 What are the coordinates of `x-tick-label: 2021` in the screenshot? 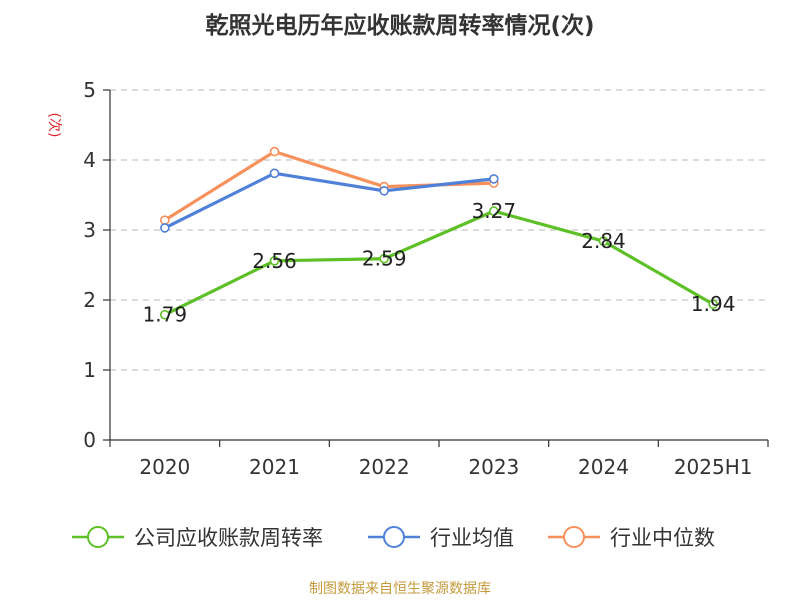 It's located at (274, 467).